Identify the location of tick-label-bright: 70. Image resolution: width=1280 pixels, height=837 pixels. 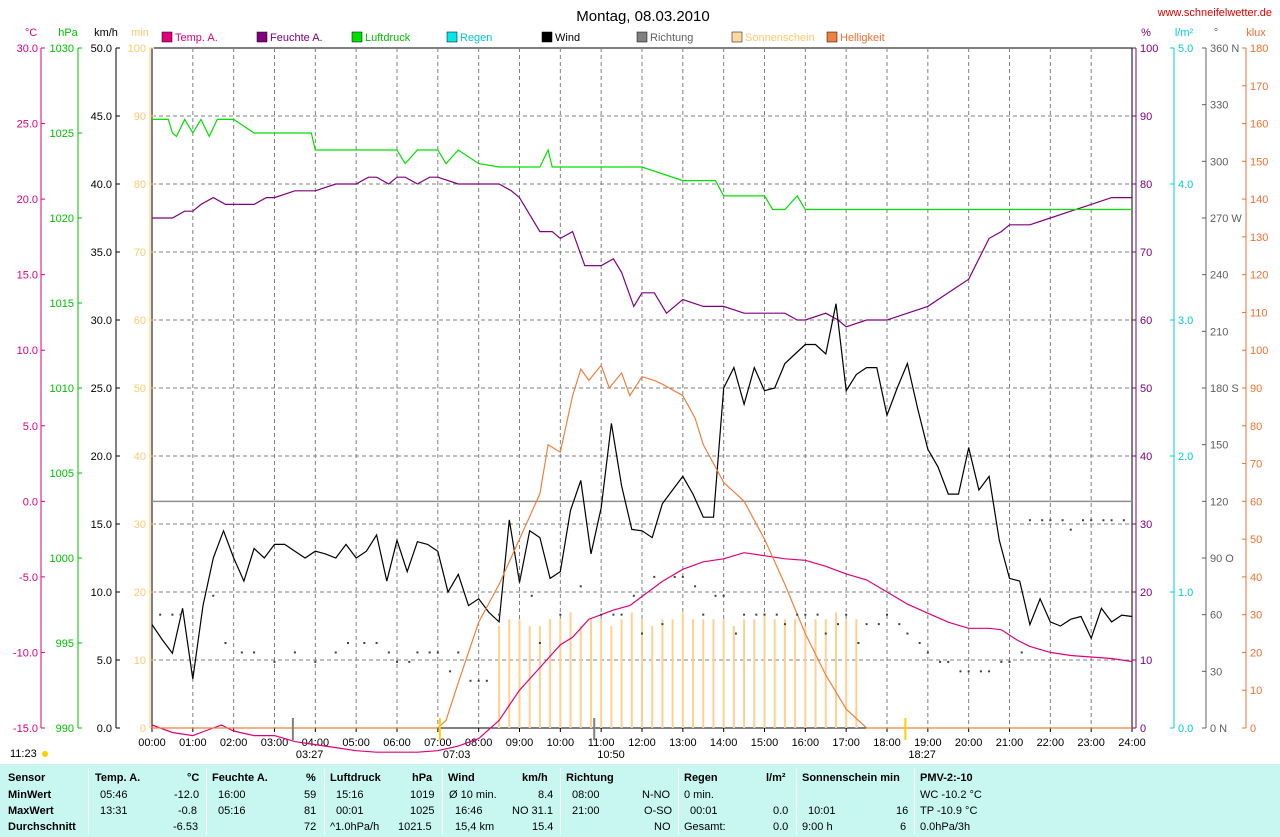
(1256, 465).